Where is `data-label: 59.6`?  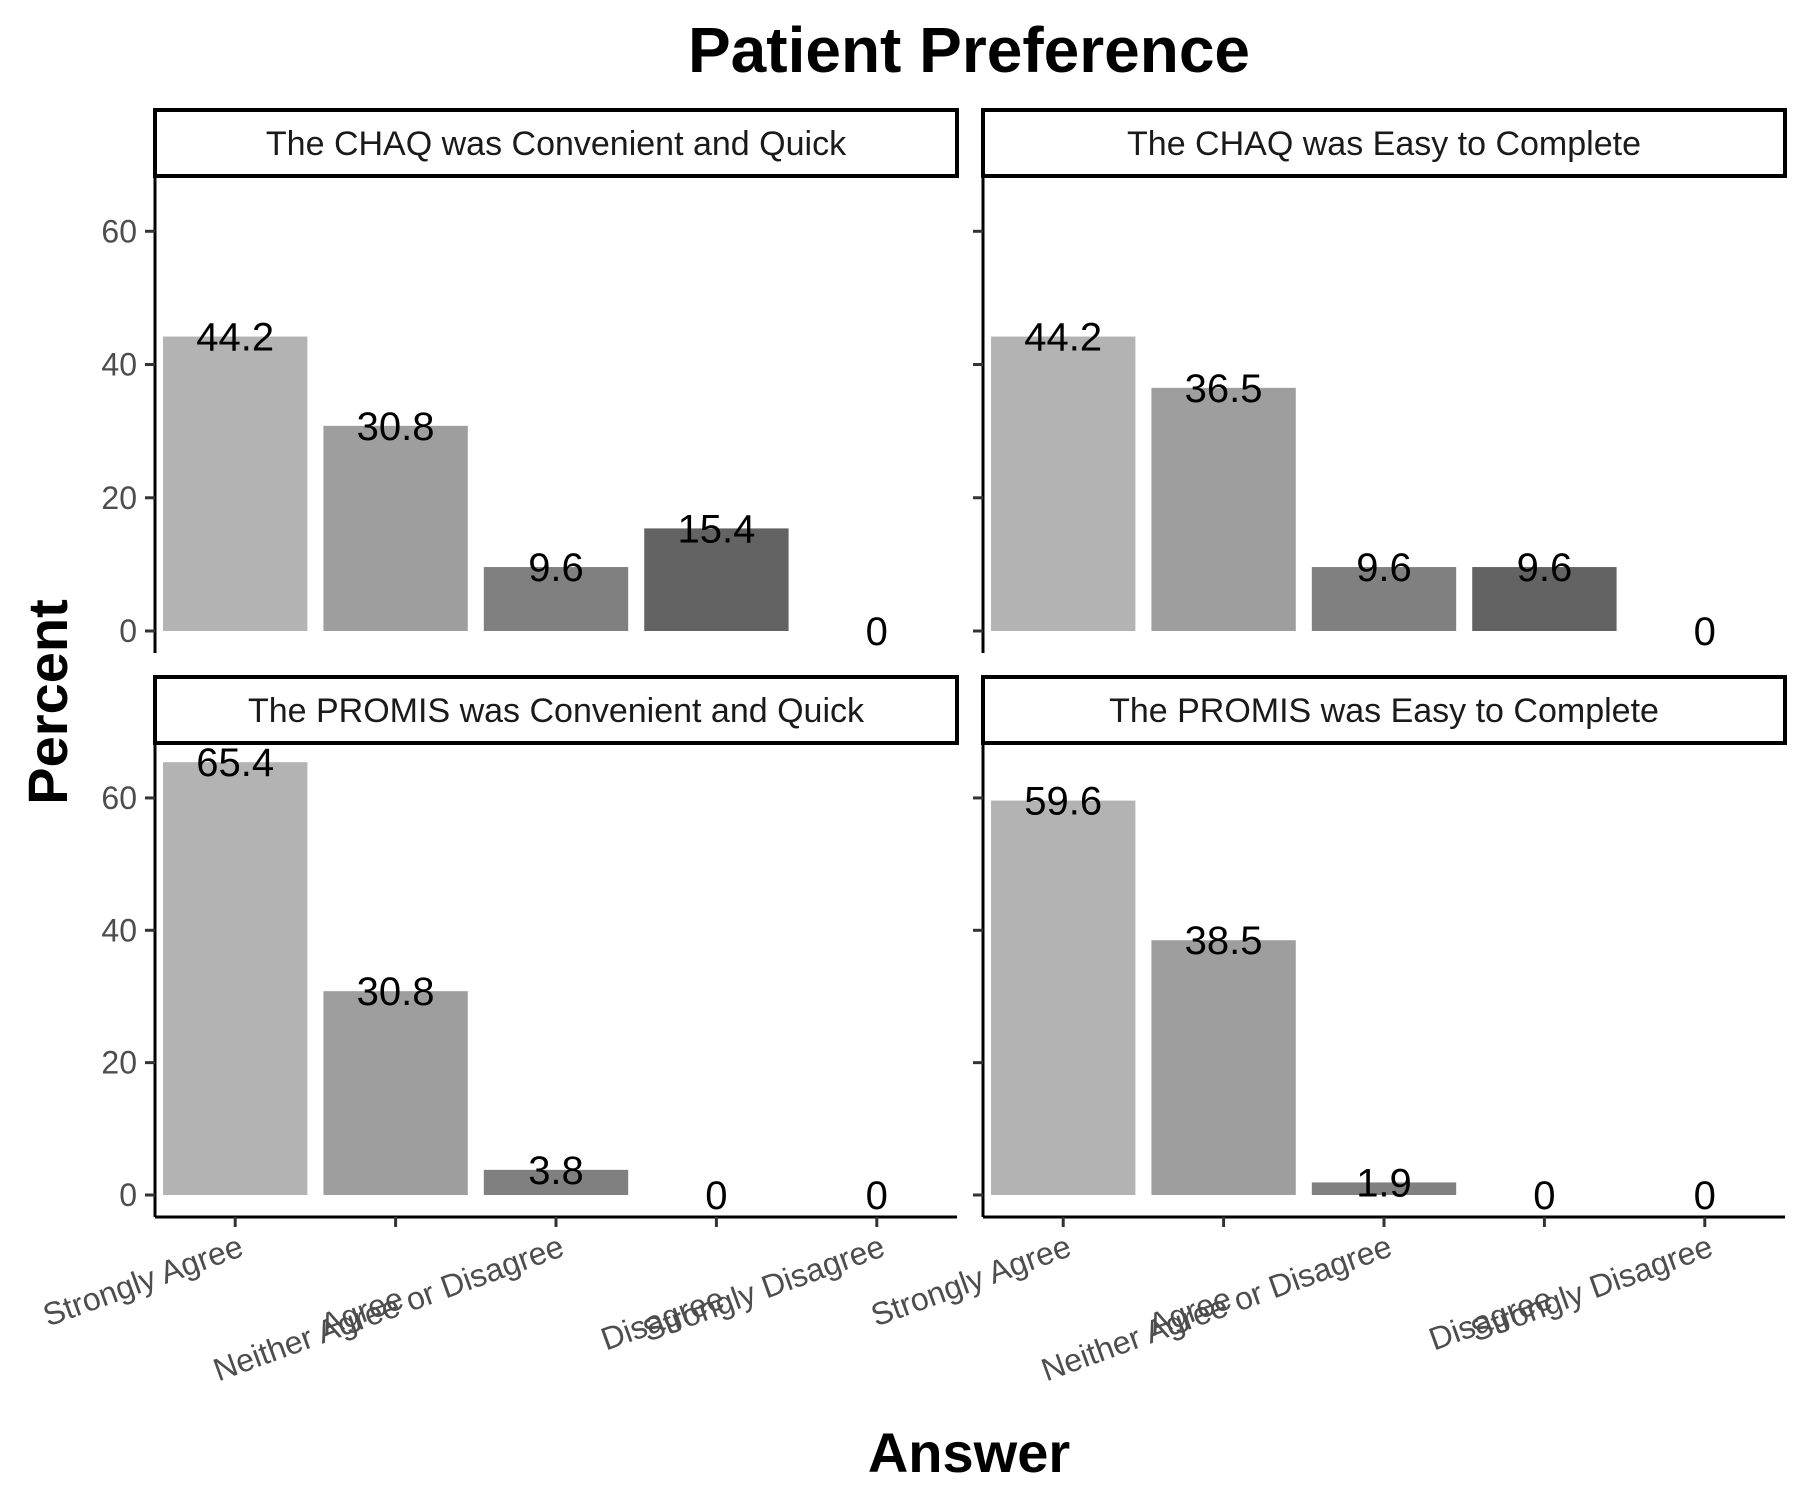
data-label: 59.6 is located at coordinates (1063, 802).